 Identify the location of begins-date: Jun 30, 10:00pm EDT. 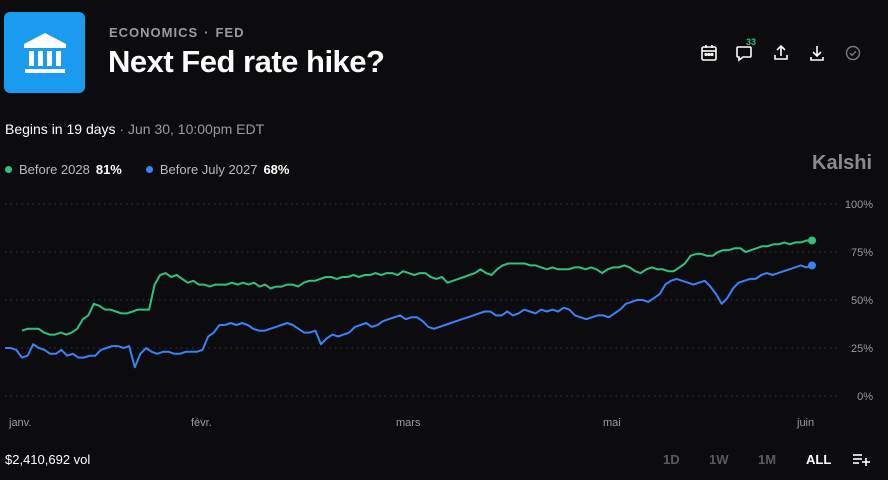
(196, 129).